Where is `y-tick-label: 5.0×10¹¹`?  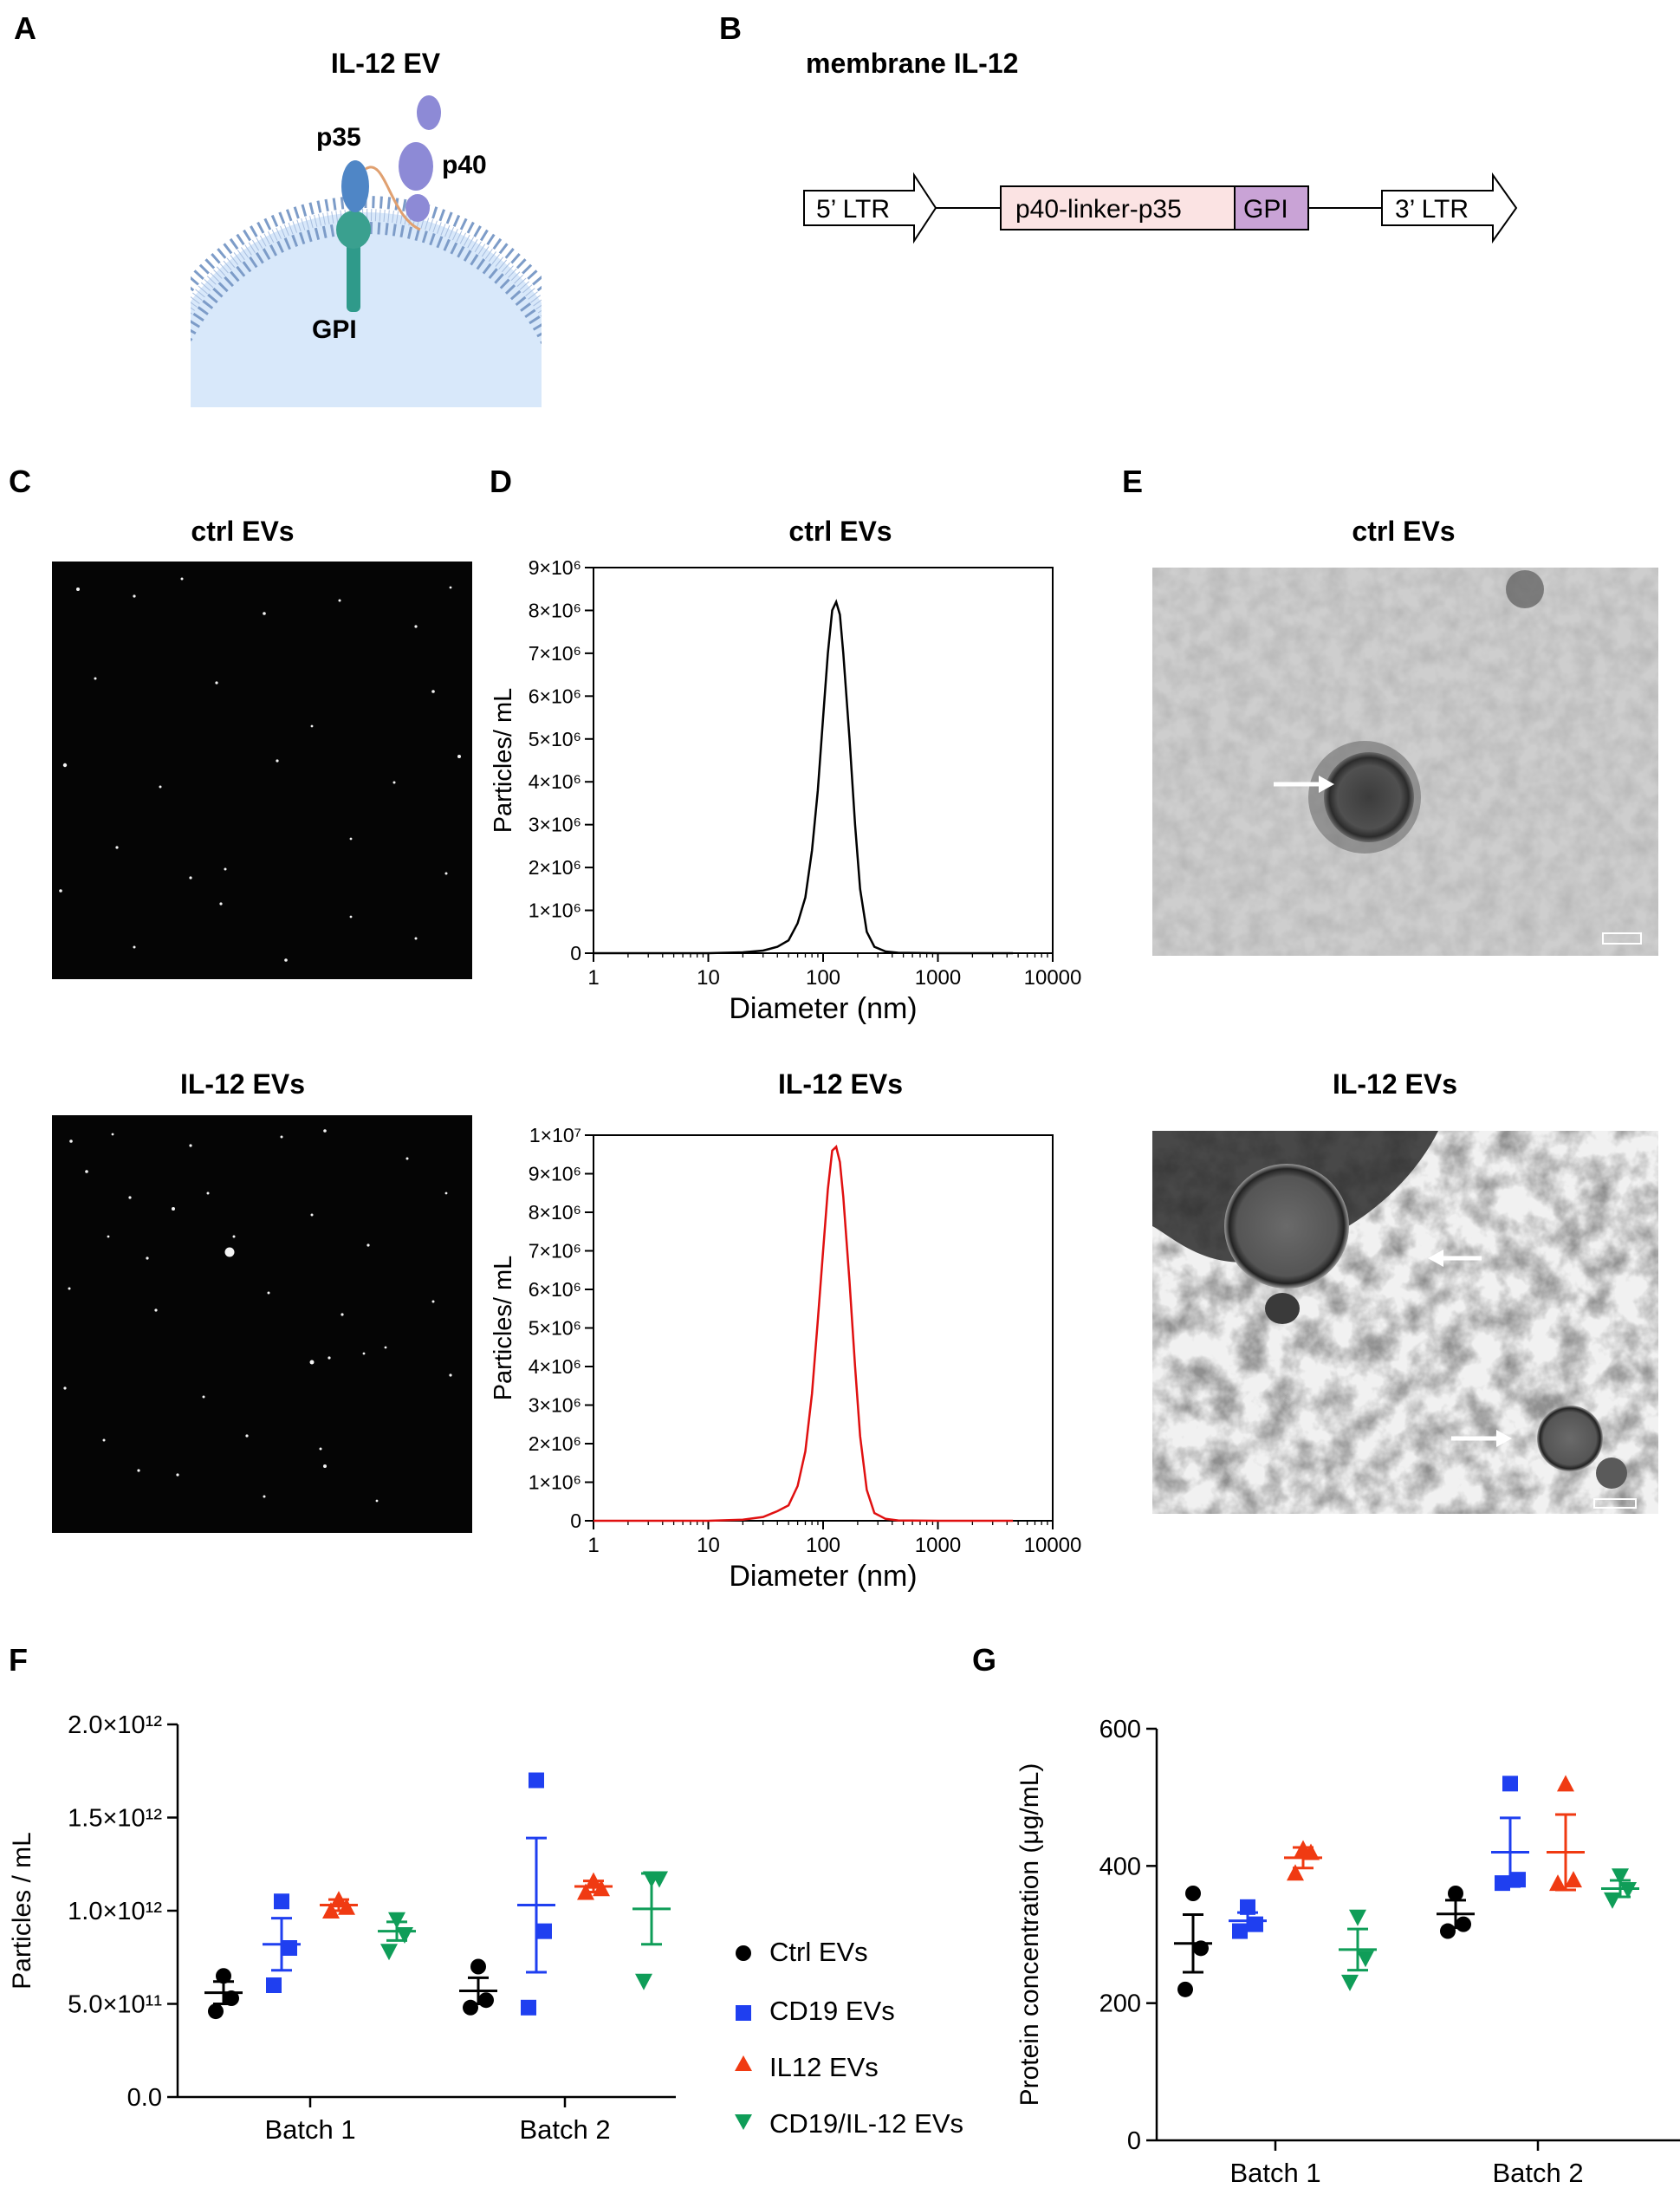
y-tick-label: 5.0×10¹¹ is located at coordinates (115, 2005).